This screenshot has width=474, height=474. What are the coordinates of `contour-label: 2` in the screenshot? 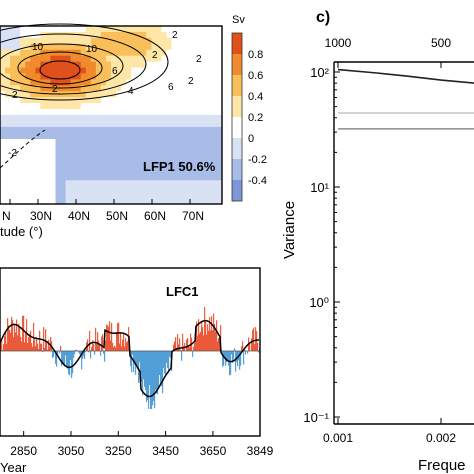 It's located at (15, 95).